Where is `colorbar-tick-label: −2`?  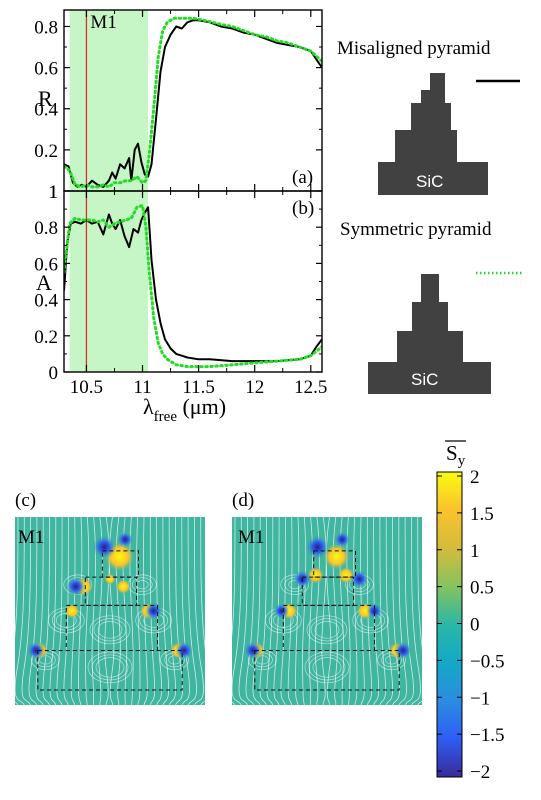 colorbar-tick-label: −2 is located at coordinates (480, 772).